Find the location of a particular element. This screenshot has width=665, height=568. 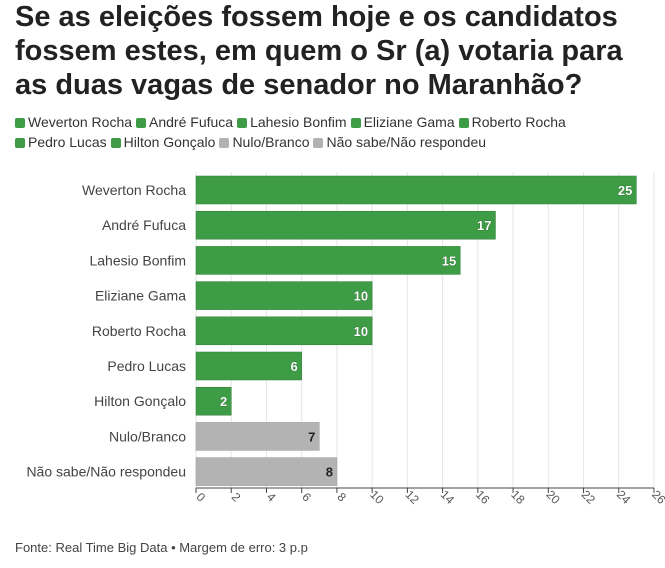

category-label: Weverton Rocha is located at coordinates (134, 190).